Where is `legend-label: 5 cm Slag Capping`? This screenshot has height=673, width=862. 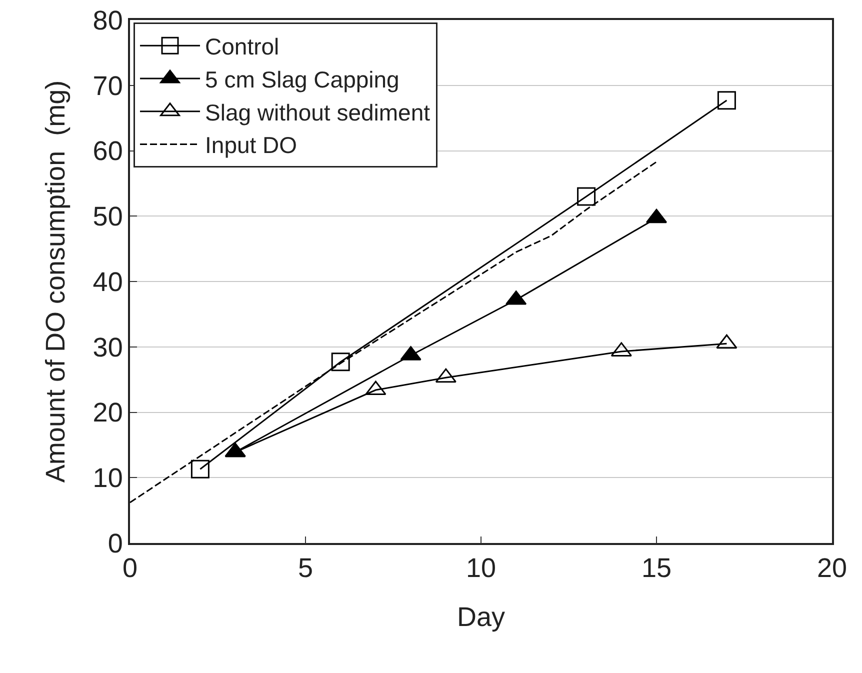
legend-label: 5 cm Slag Capping is located at coordinates (302, 79).